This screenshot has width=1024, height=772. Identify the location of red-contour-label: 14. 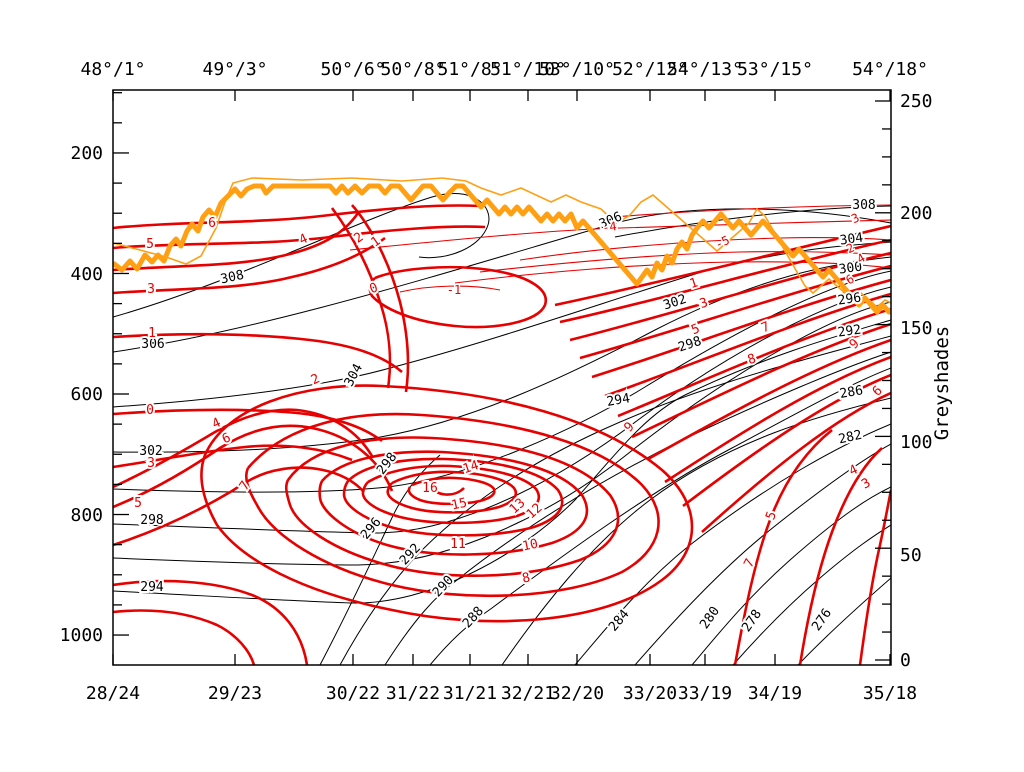
(471, 467).